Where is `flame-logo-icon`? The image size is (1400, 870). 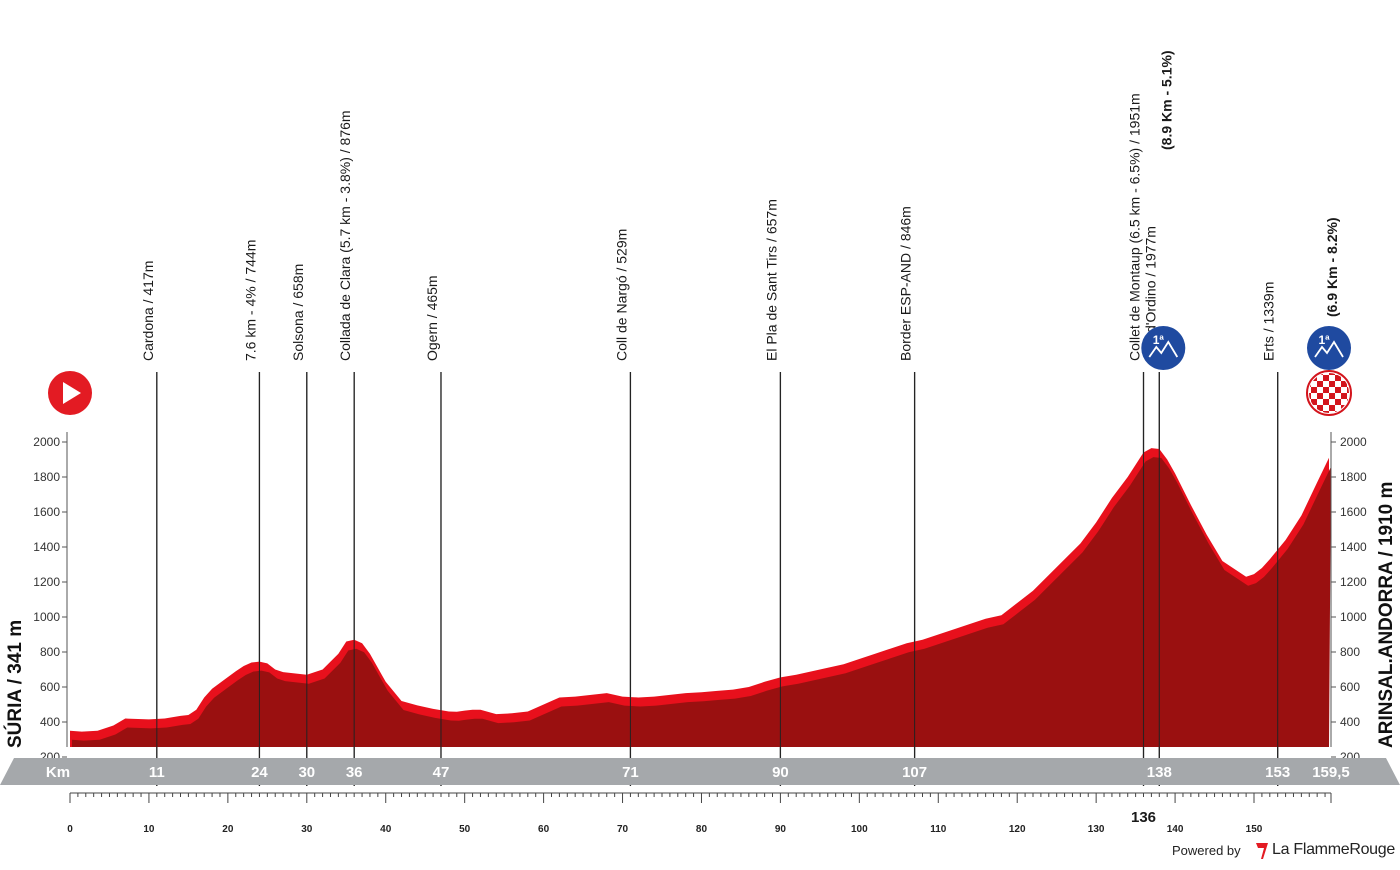
flame-logo-icon is located at coordinates (1262, 851).